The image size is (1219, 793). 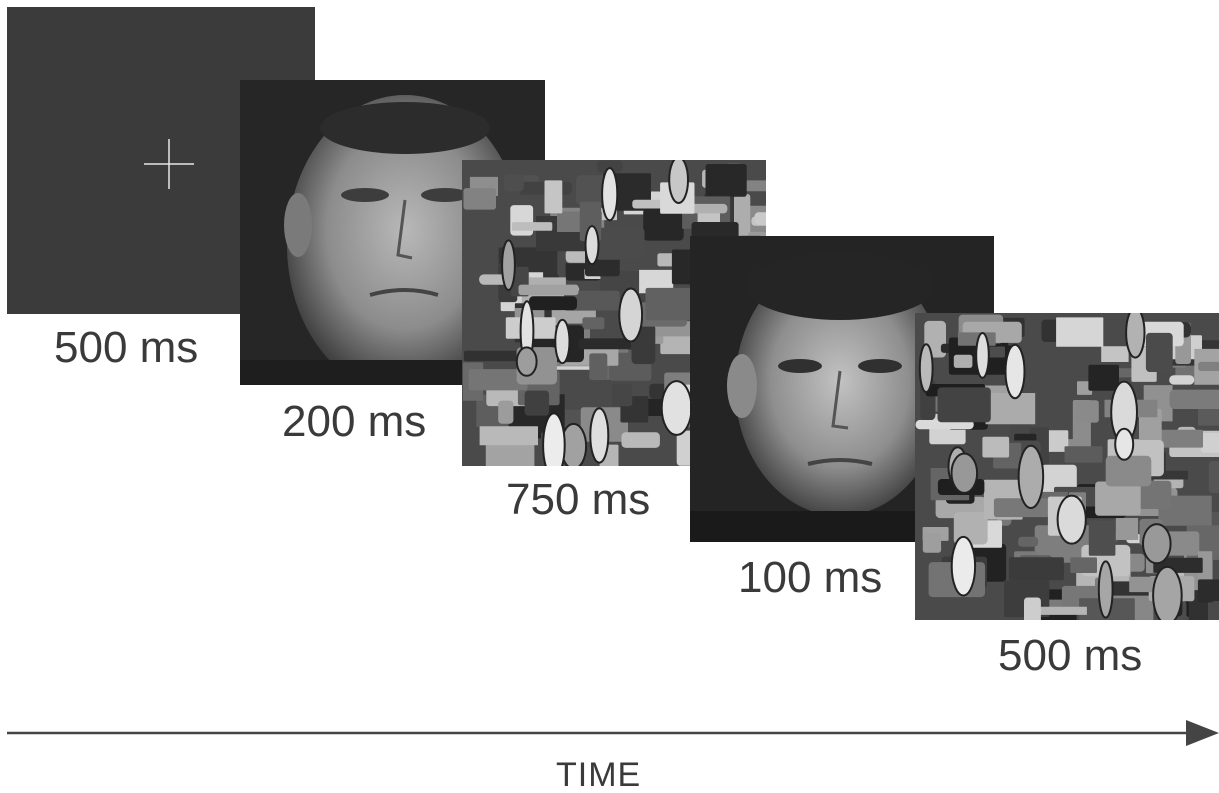 I want to click on duration-label-mask1: 750 ms, so click(x=578, y=499).